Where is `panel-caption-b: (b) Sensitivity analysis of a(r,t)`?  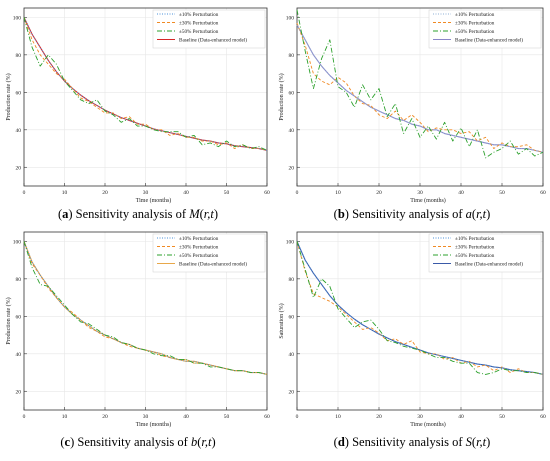
panel-caption-b: (b) Sensitivity analysis of a(r,t) is located at coordinates (412, 214).